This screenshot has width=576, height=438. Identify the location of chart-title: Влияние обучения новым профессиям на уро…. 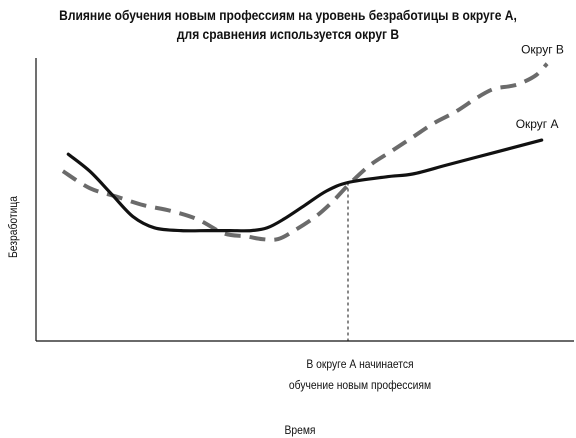
(287, 25).